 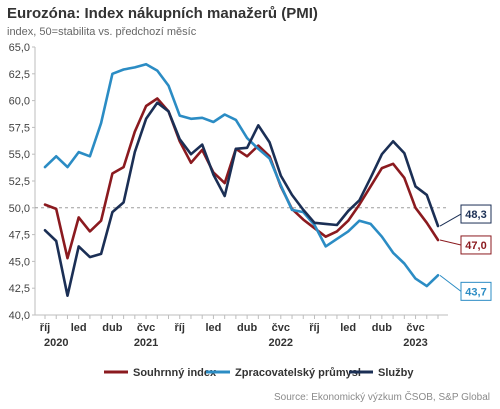 What do you see at coordinates (19, 155) in the screenshot?
I see `y-tick-label: 55,0` at bounding box center [19, 155].